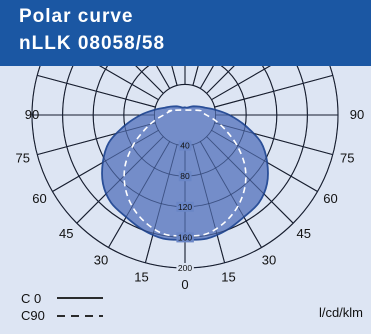  Describe the element at coordinates (141, 276) in the screenshot. I see `angle-label-left: 15` at that location.